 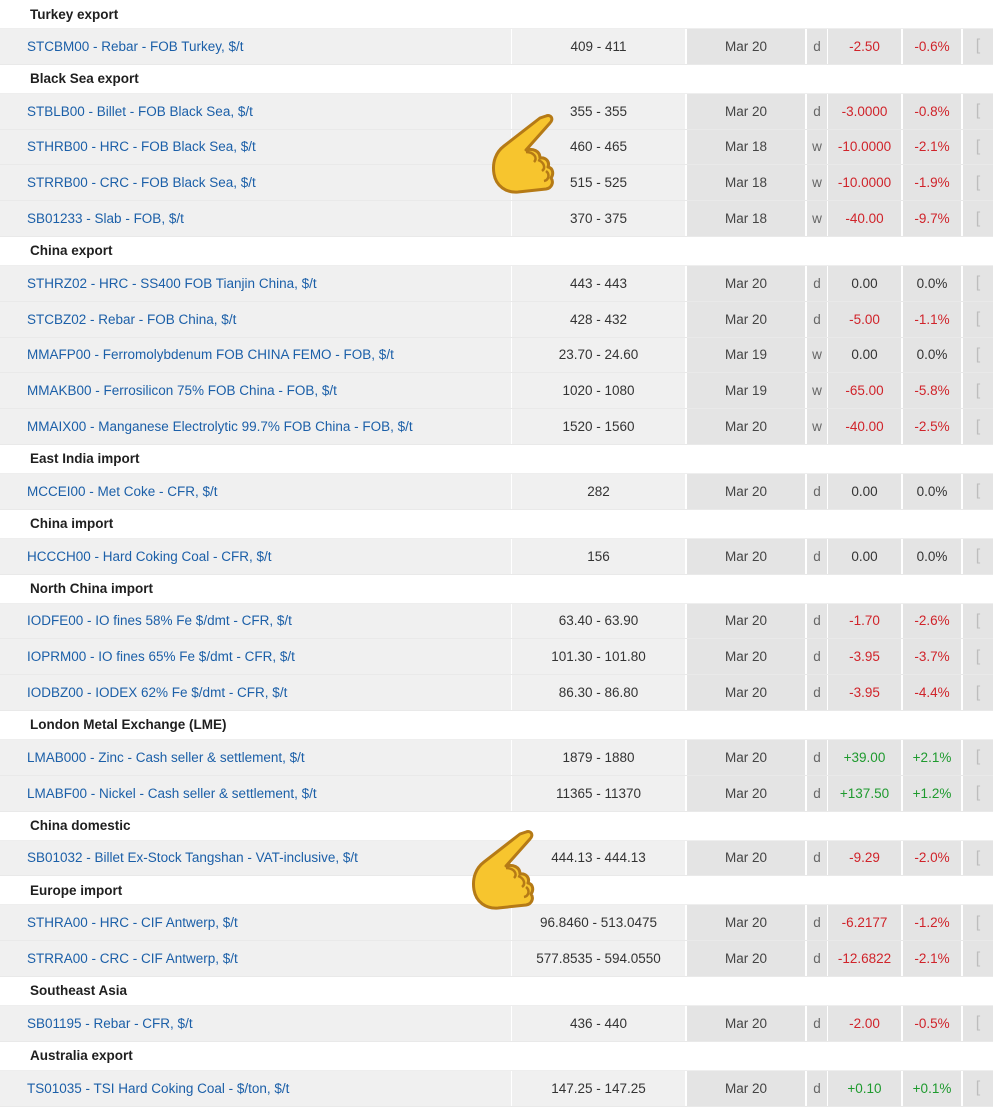 What do you see at coordinates (865, 1088) in the screenshot?
I see `change-value: +0.10` at bounding box center [865, 1088].